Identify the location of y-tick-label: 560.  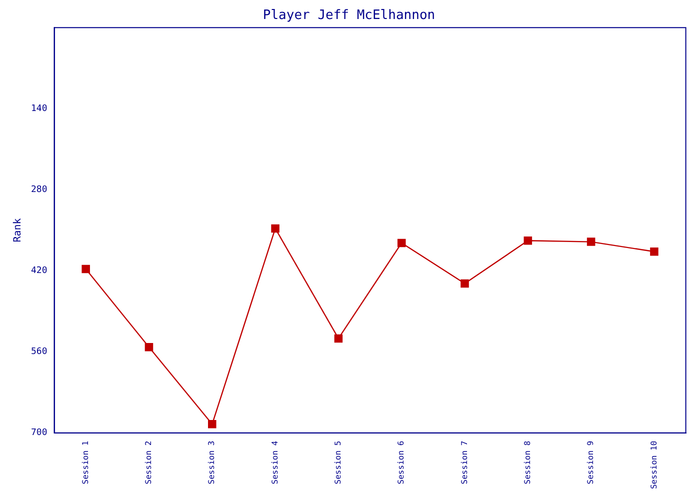
(39, 352).